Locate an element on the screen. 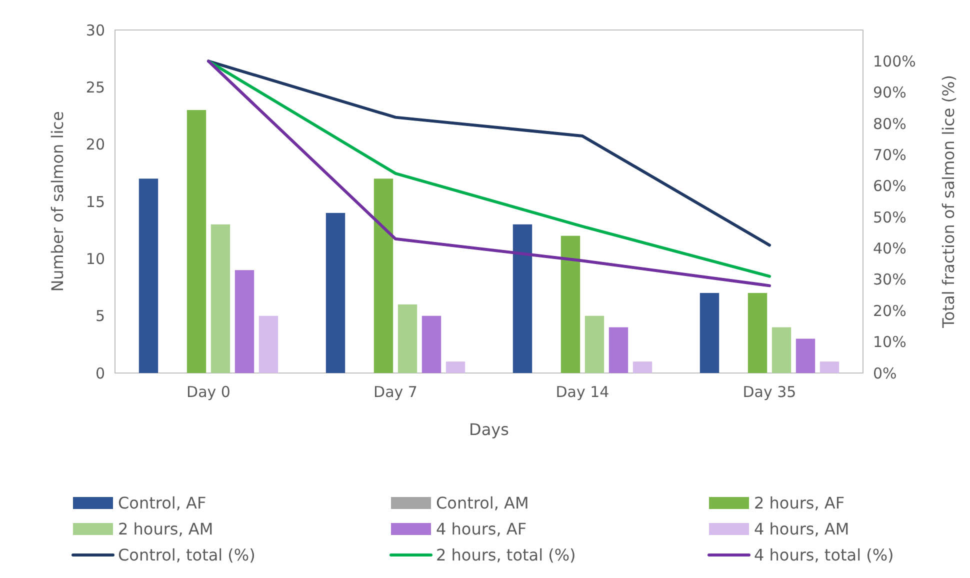 Image resolution: width=970 pixels, height=578 pixels. x-tick-label: Day 35 is located at coordinates (769, 392).